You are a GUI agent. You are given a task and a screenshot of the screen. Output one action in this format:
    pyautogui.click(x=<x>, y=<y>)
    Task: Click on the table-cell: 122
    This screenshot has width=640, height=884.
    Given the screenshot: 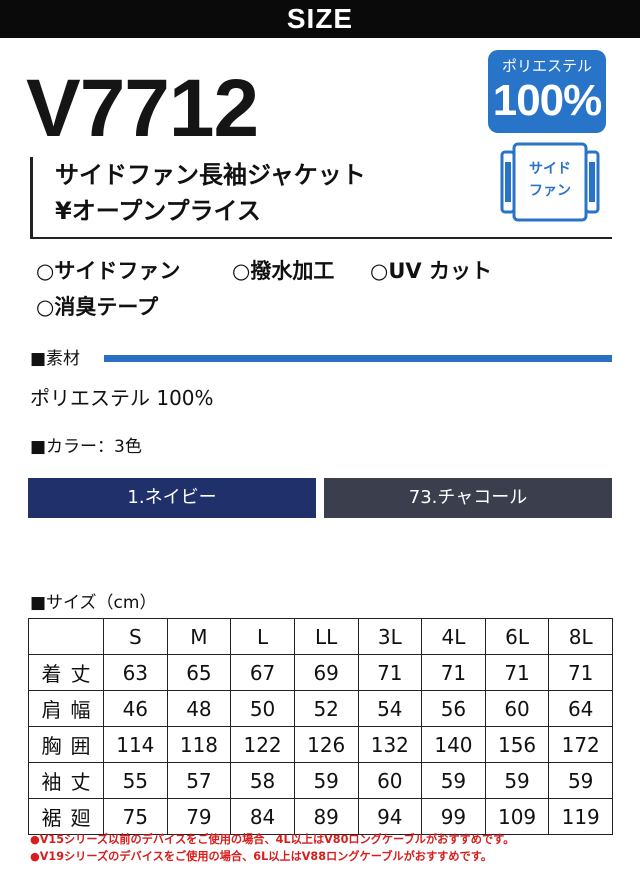 What is the action you would take?
    pyautogui.click(x=262, y=744)
    